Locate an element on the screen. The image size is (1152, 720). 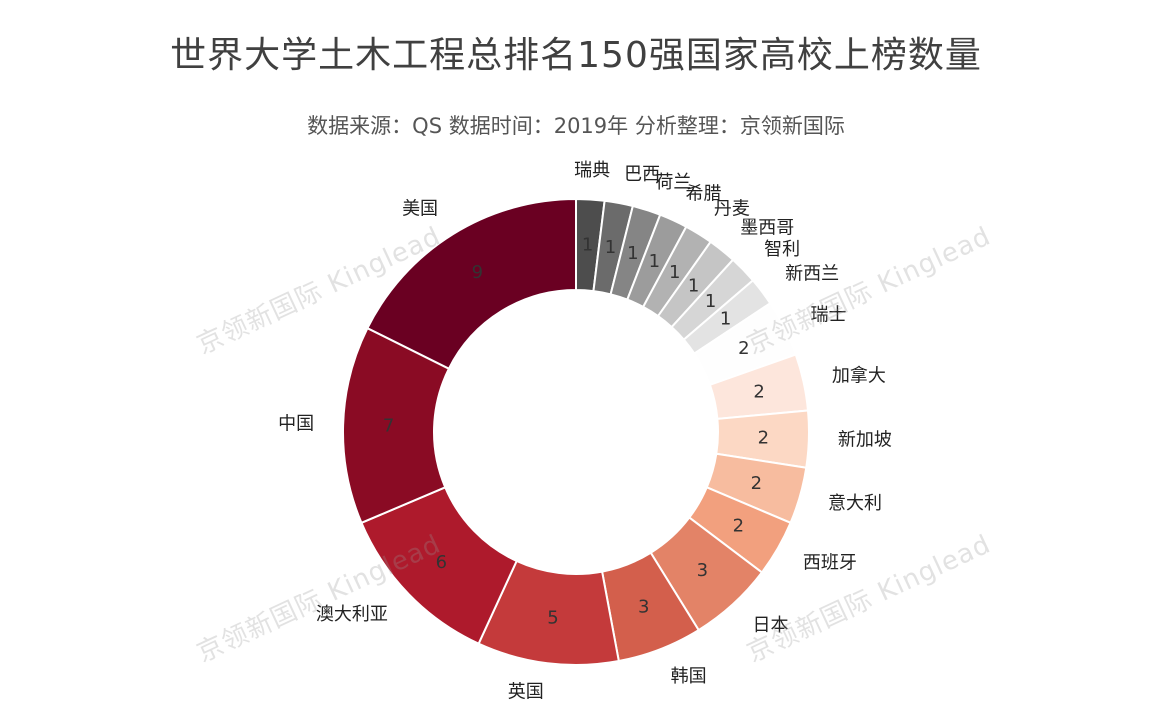
category-label: 西班牙 is located at coordinates (830, 563).